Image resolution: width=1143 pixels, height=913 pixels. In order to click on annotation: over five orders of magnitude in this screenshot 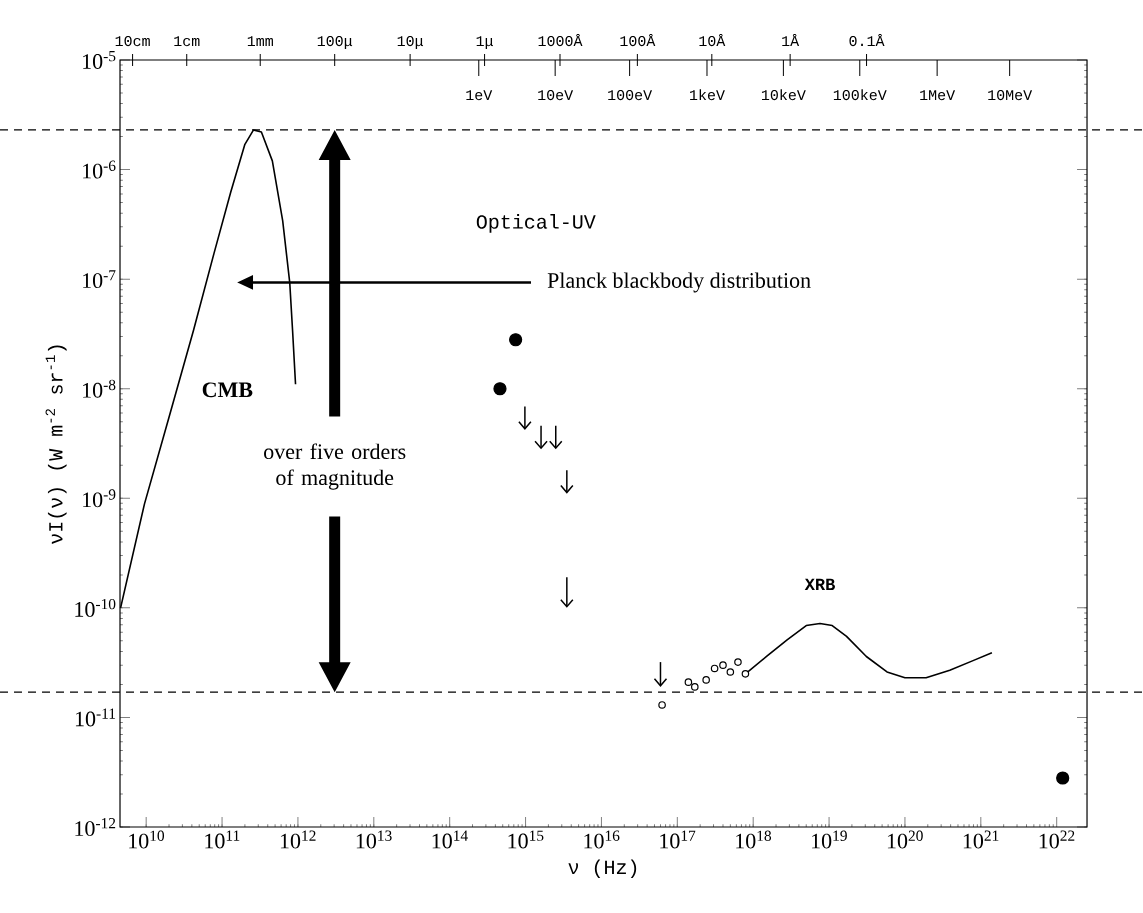, I will do `click(335, 466)`.